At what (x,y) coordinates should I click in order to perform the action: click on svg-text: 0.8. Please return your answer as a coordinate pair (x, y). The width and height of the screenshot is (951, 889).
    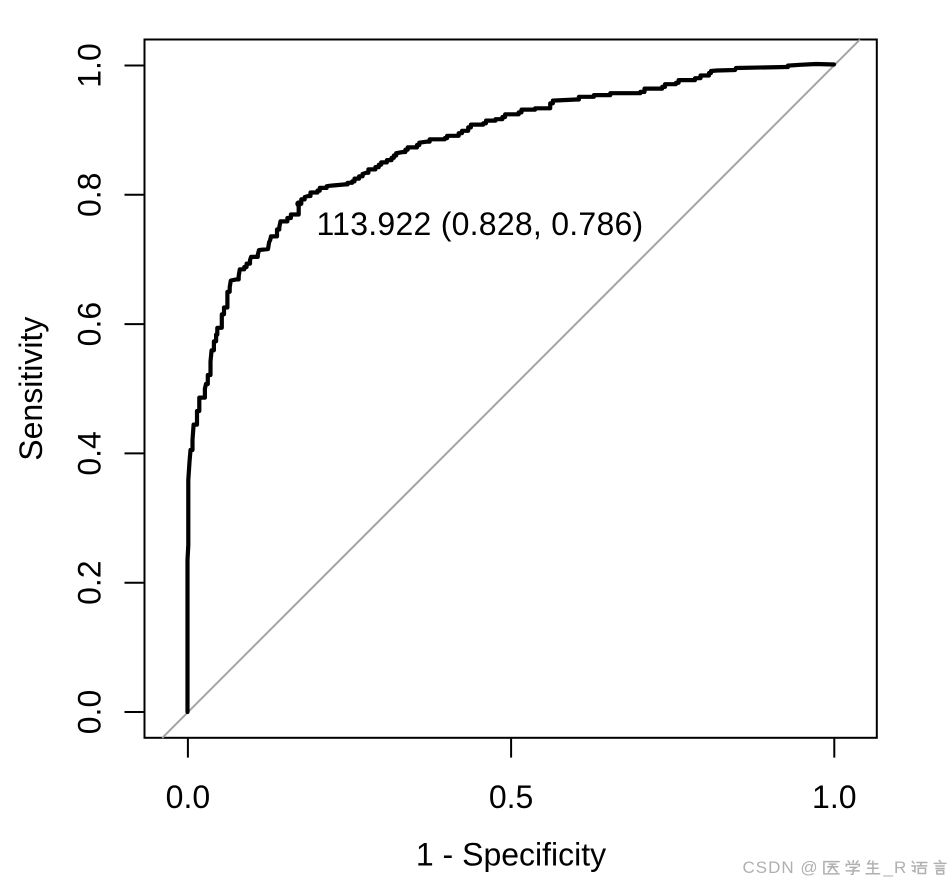
    Looking at the image, I should click on (90, 195).